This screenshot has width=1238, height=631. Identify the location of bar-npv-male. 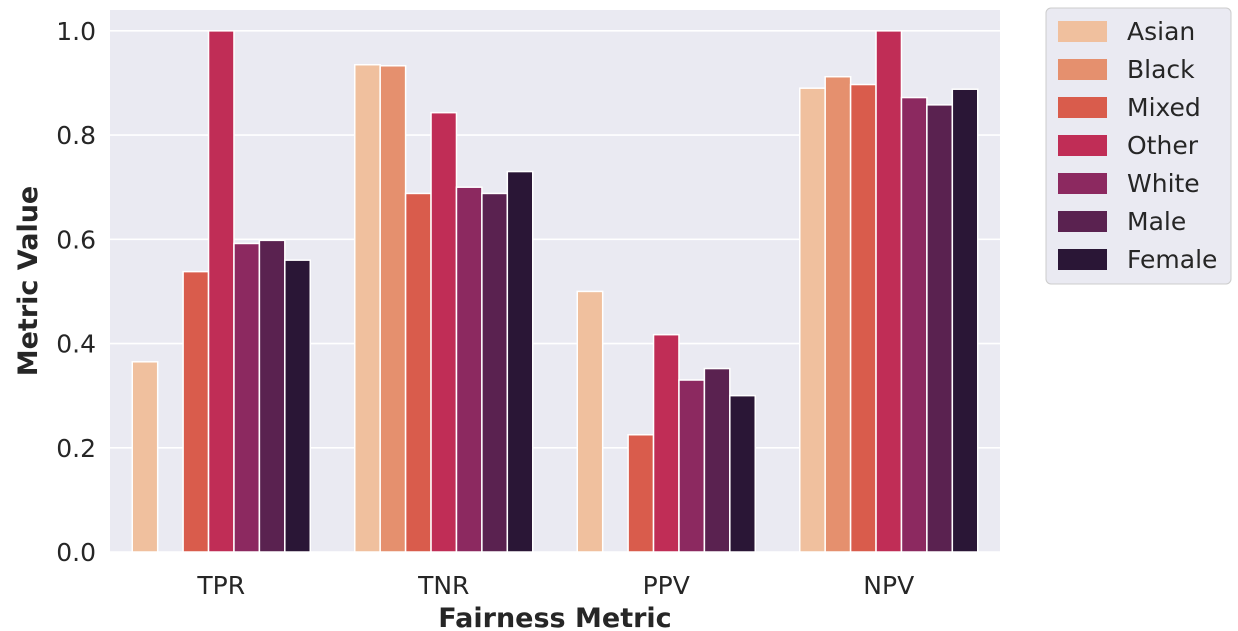
(940, 328).